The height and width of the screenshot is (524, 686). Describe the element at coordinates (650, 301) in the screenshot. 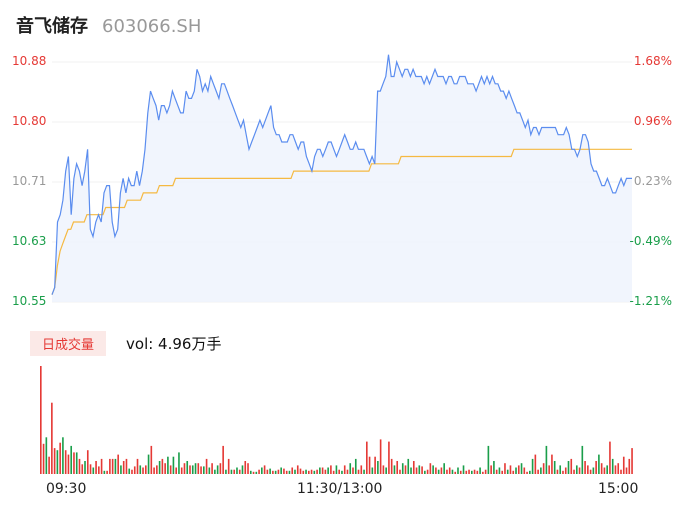

I see `y-tick-label-right: -1.21%` at that location.